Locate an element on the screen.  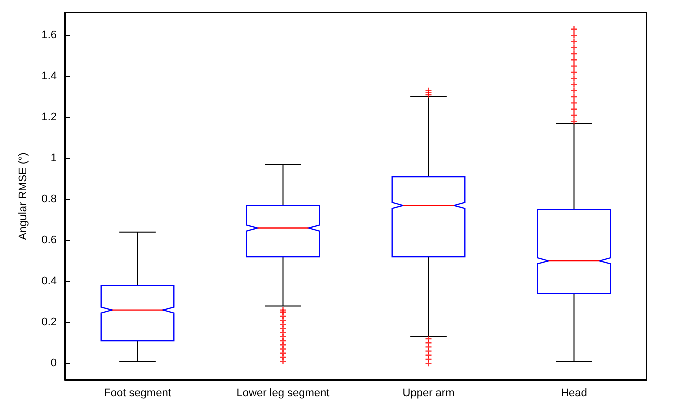
y-tick-label: 0 is located at coordinates (53, 364).